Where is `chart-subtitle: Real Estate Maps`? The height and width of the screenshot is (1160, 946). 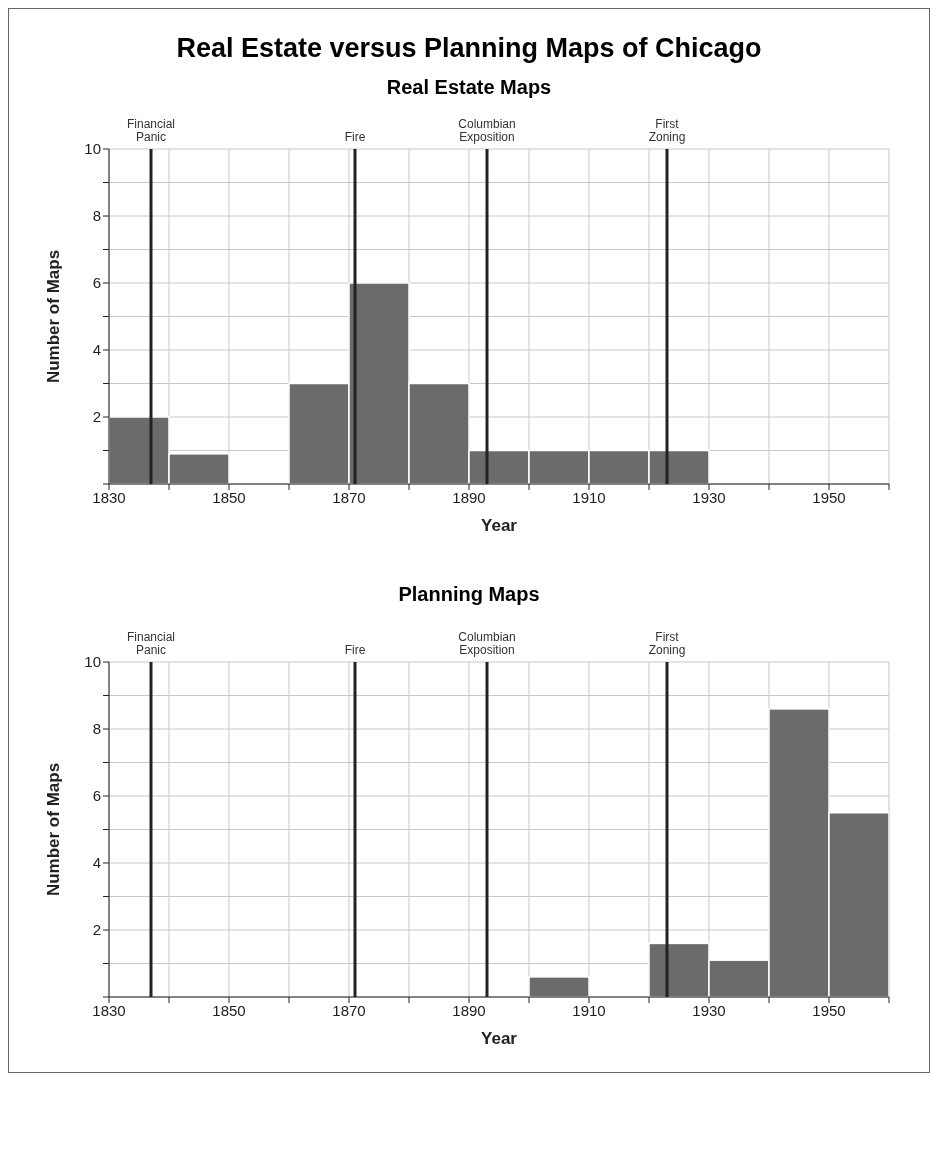 chart-subtitle: Real Estate Maps is located at coordinates (469, 87).